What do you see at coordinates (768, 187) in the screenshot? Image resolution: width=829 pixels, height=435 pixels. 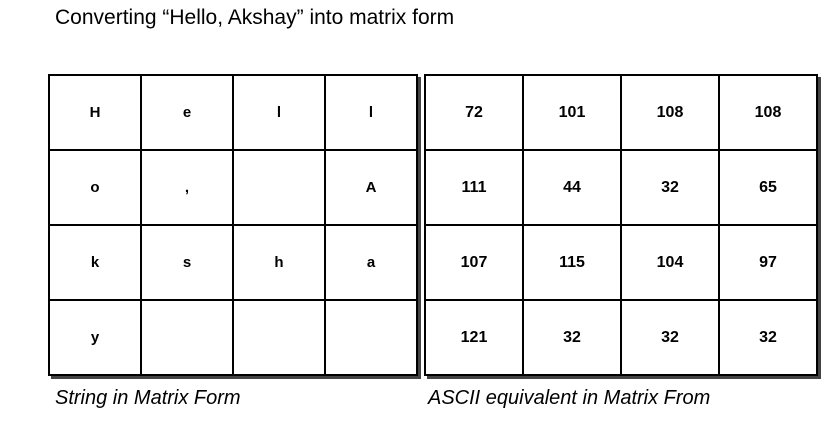 I see `ascii-matrix-cell: 65` at bounding box center [768, 187].